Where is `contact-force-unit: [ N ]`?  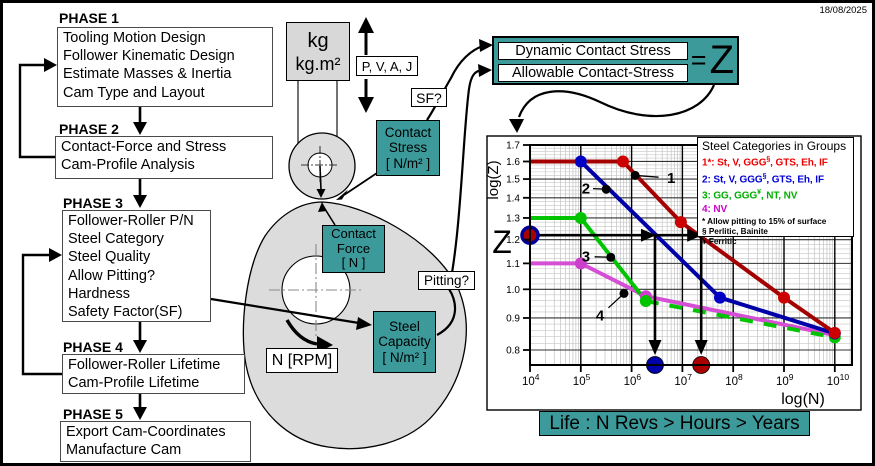
contact-force-unit: [ N ] is located at coordinates (353, 263).